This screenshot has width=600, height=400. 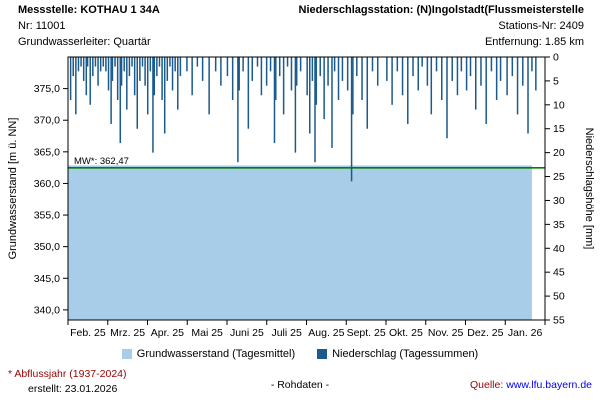 I want to click on left-axis-title: Grundwasserstand [m ü. NN], so click(x=13, y=189).